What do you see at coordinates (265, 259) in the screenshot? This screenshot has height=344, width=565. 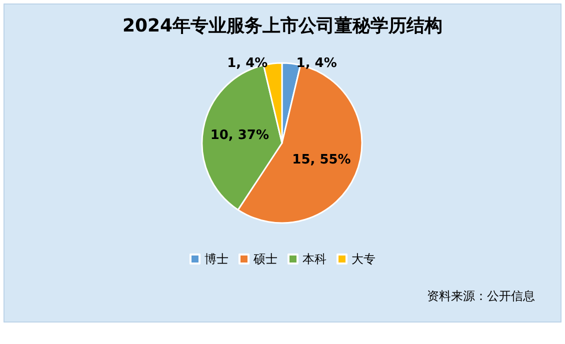 I see `legend-label: 硕士` at bounding box center [265, 259].